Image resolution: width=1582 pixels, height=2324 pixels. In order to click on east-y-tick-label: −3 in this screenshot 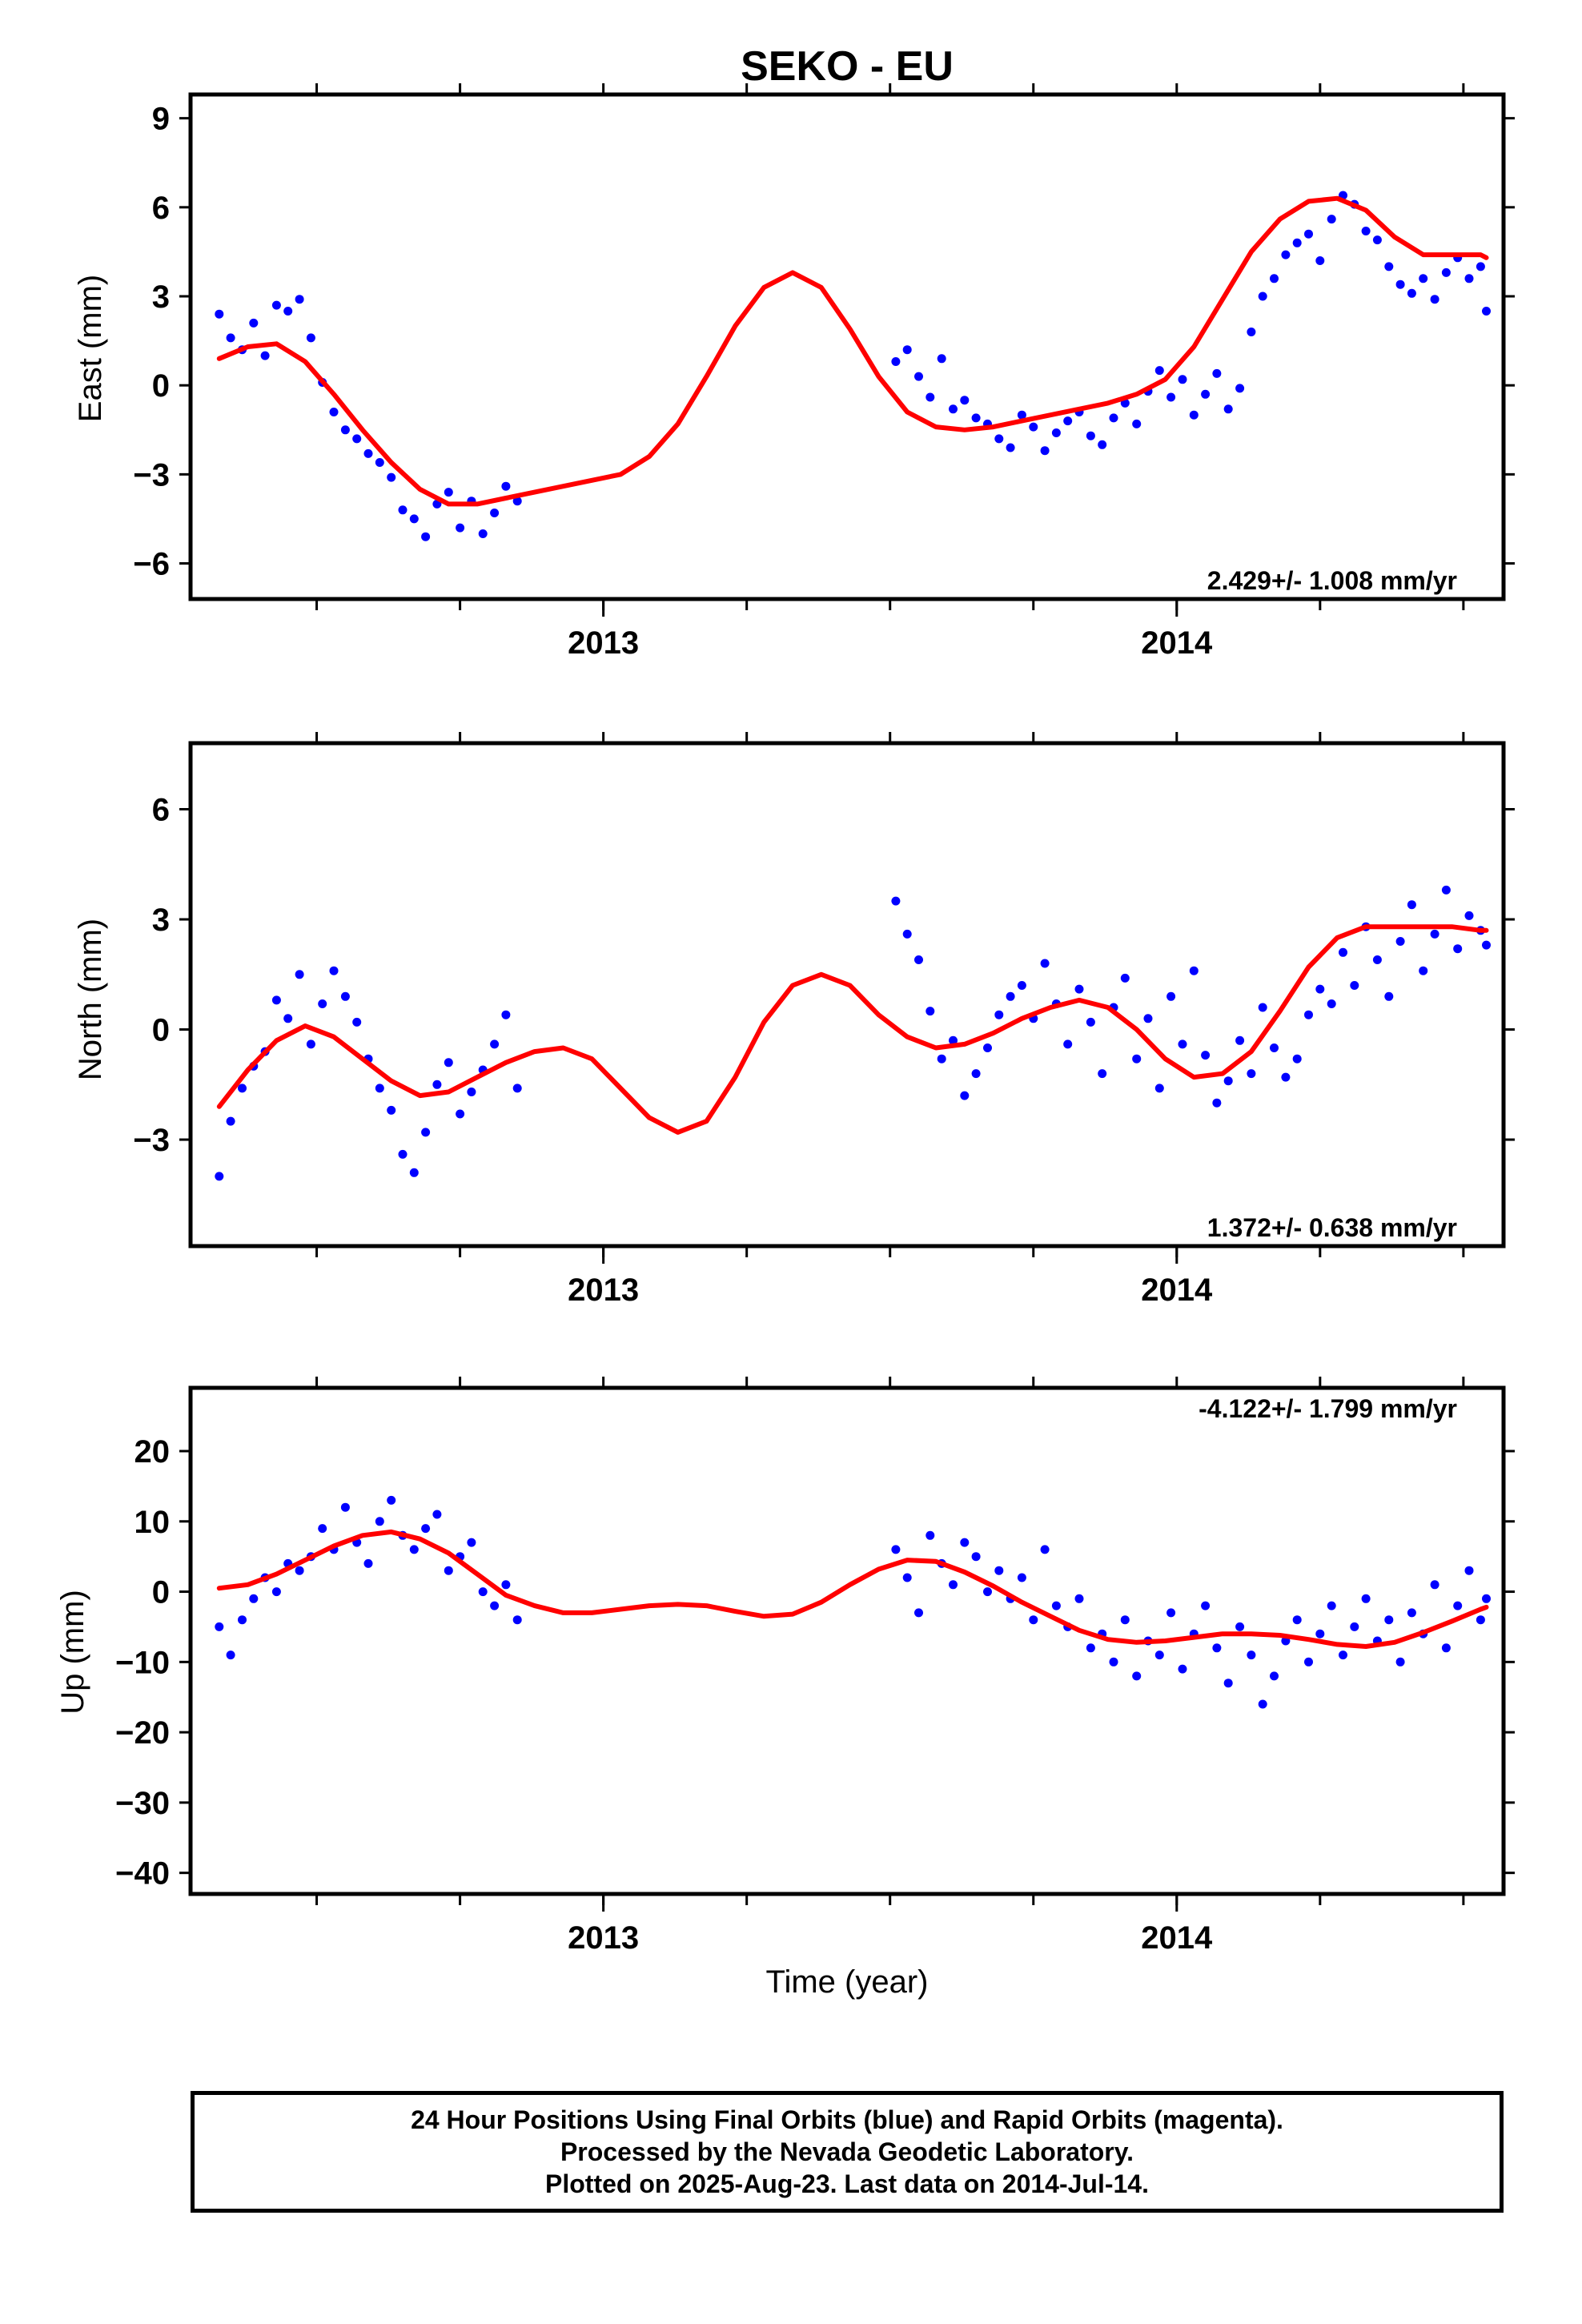, I will do `click(151, 475)`.